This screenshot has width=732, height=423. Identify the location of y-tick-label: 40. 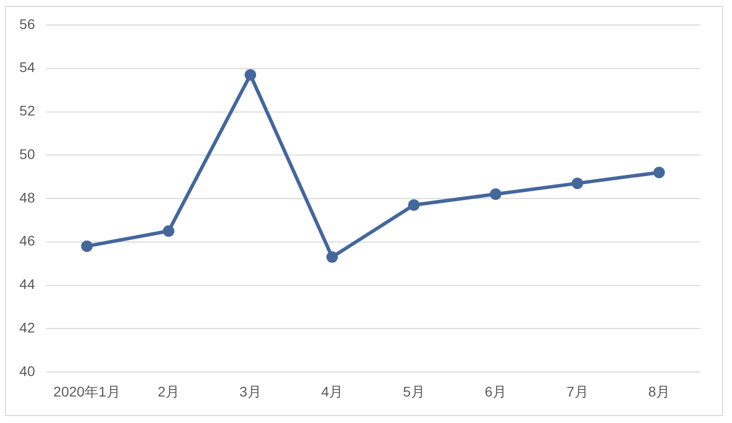
(27, 370).